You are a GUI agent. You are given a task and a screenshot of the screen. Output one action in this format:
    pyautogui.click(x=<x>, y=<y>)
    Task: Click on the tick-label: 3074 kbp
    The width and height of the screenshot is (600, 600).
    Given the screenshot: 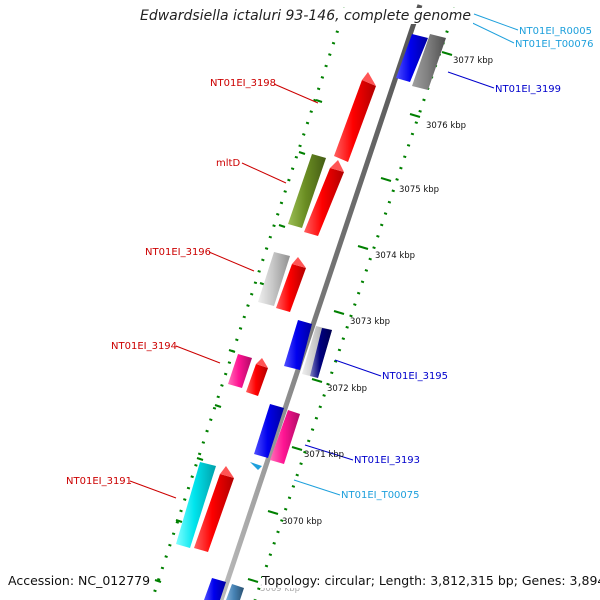 What is the action you would take?
    pyautogui.click(x=395, y=256)
    